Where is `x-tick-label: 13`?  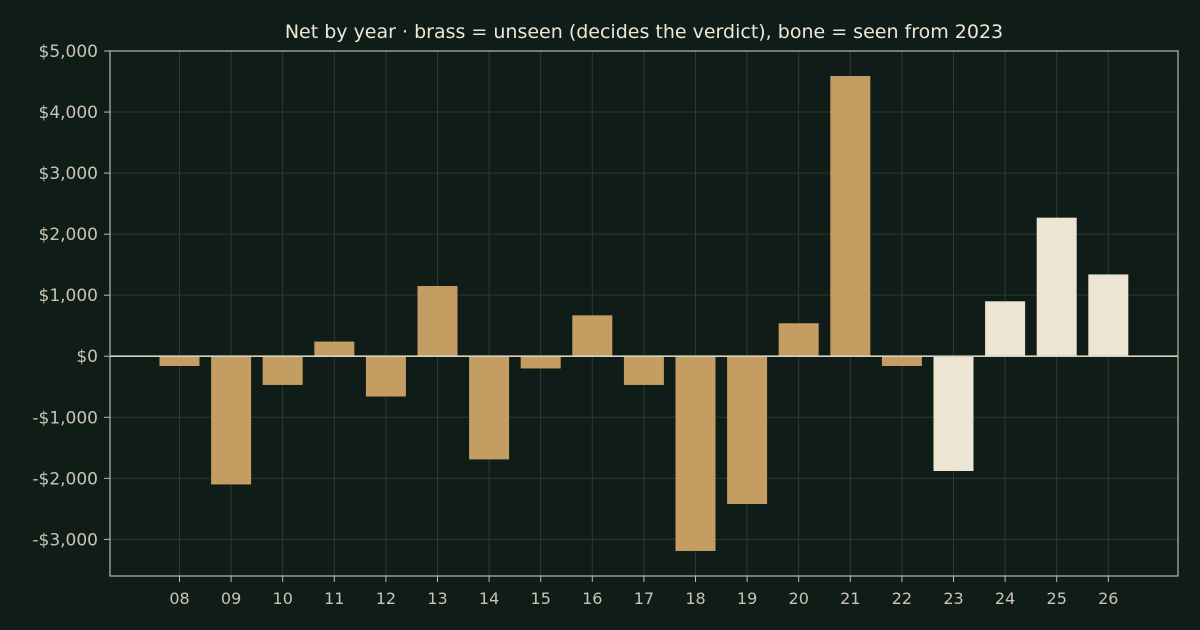
x-tick-label: 13 is located at coordinates (437, 598).